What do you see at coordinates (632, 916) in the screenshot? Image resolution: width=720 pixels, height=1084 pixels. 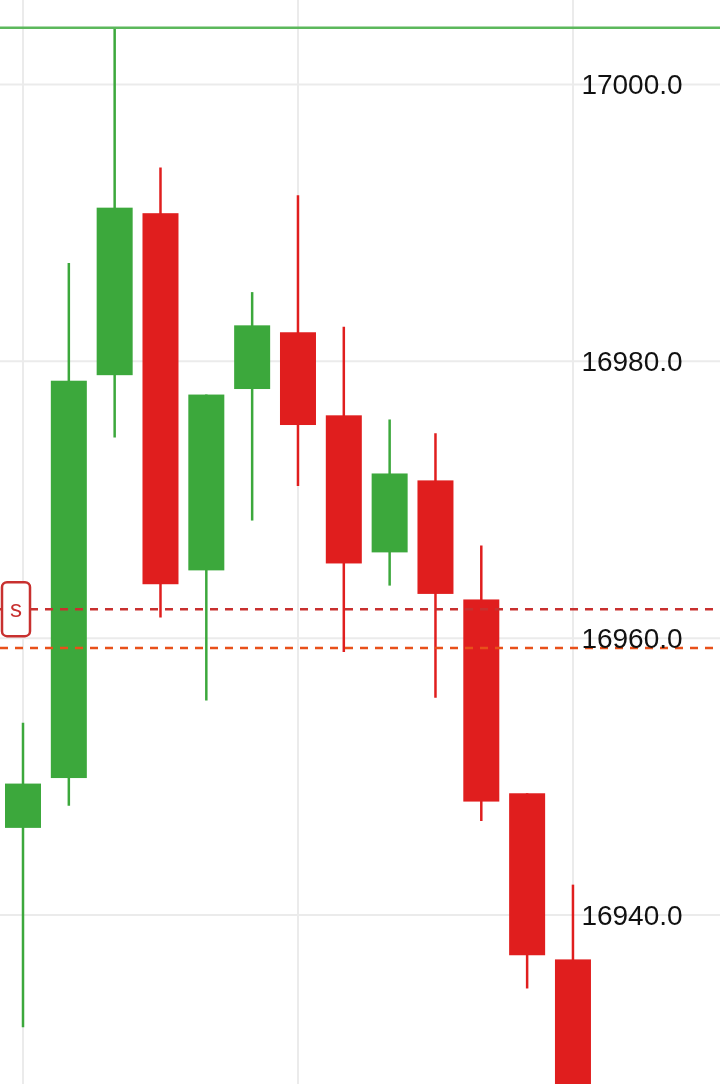 I see `y-tick-label: 16940.0` at bounding box center [632, 916].